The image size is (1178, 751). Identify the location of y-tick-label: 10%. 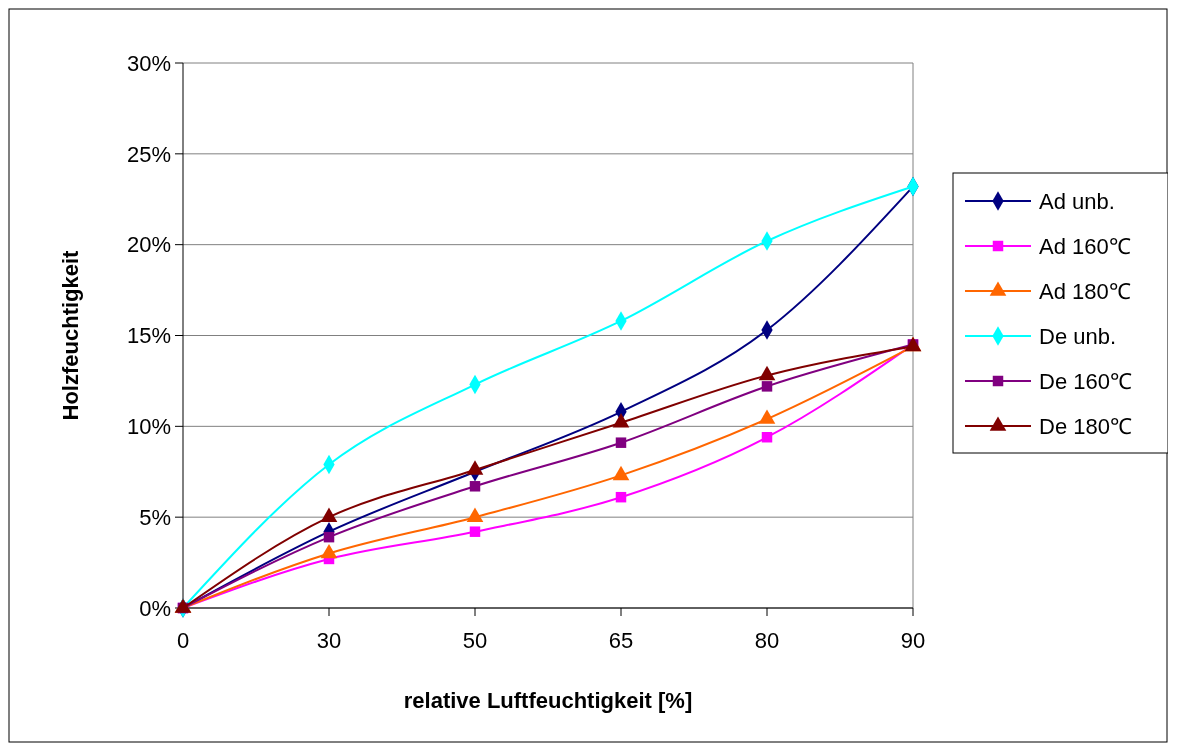
(148, 427).